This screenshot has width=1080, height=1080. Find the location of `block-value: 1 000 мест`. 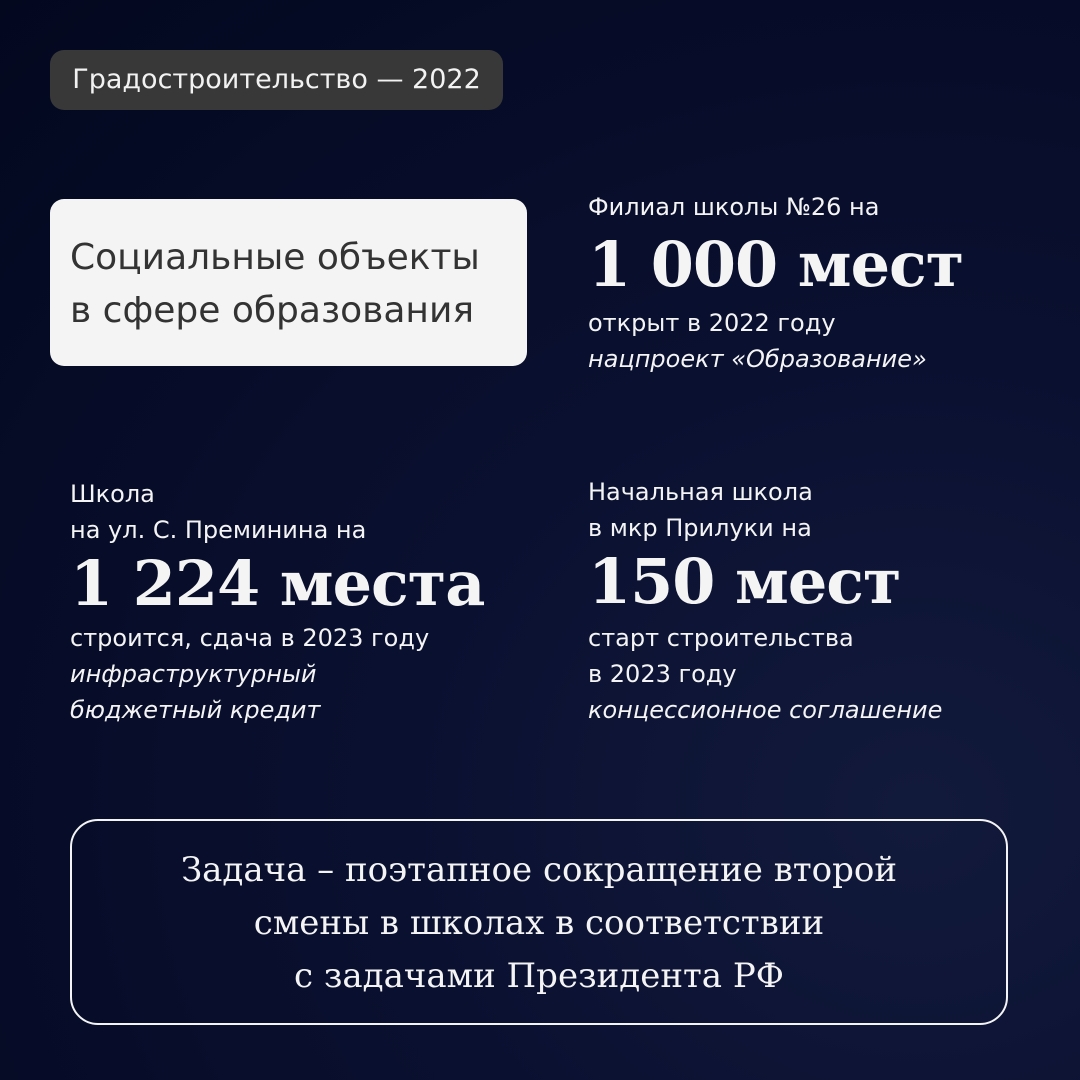

block-value: 1 000 мест is located at coordinates (776, 264).